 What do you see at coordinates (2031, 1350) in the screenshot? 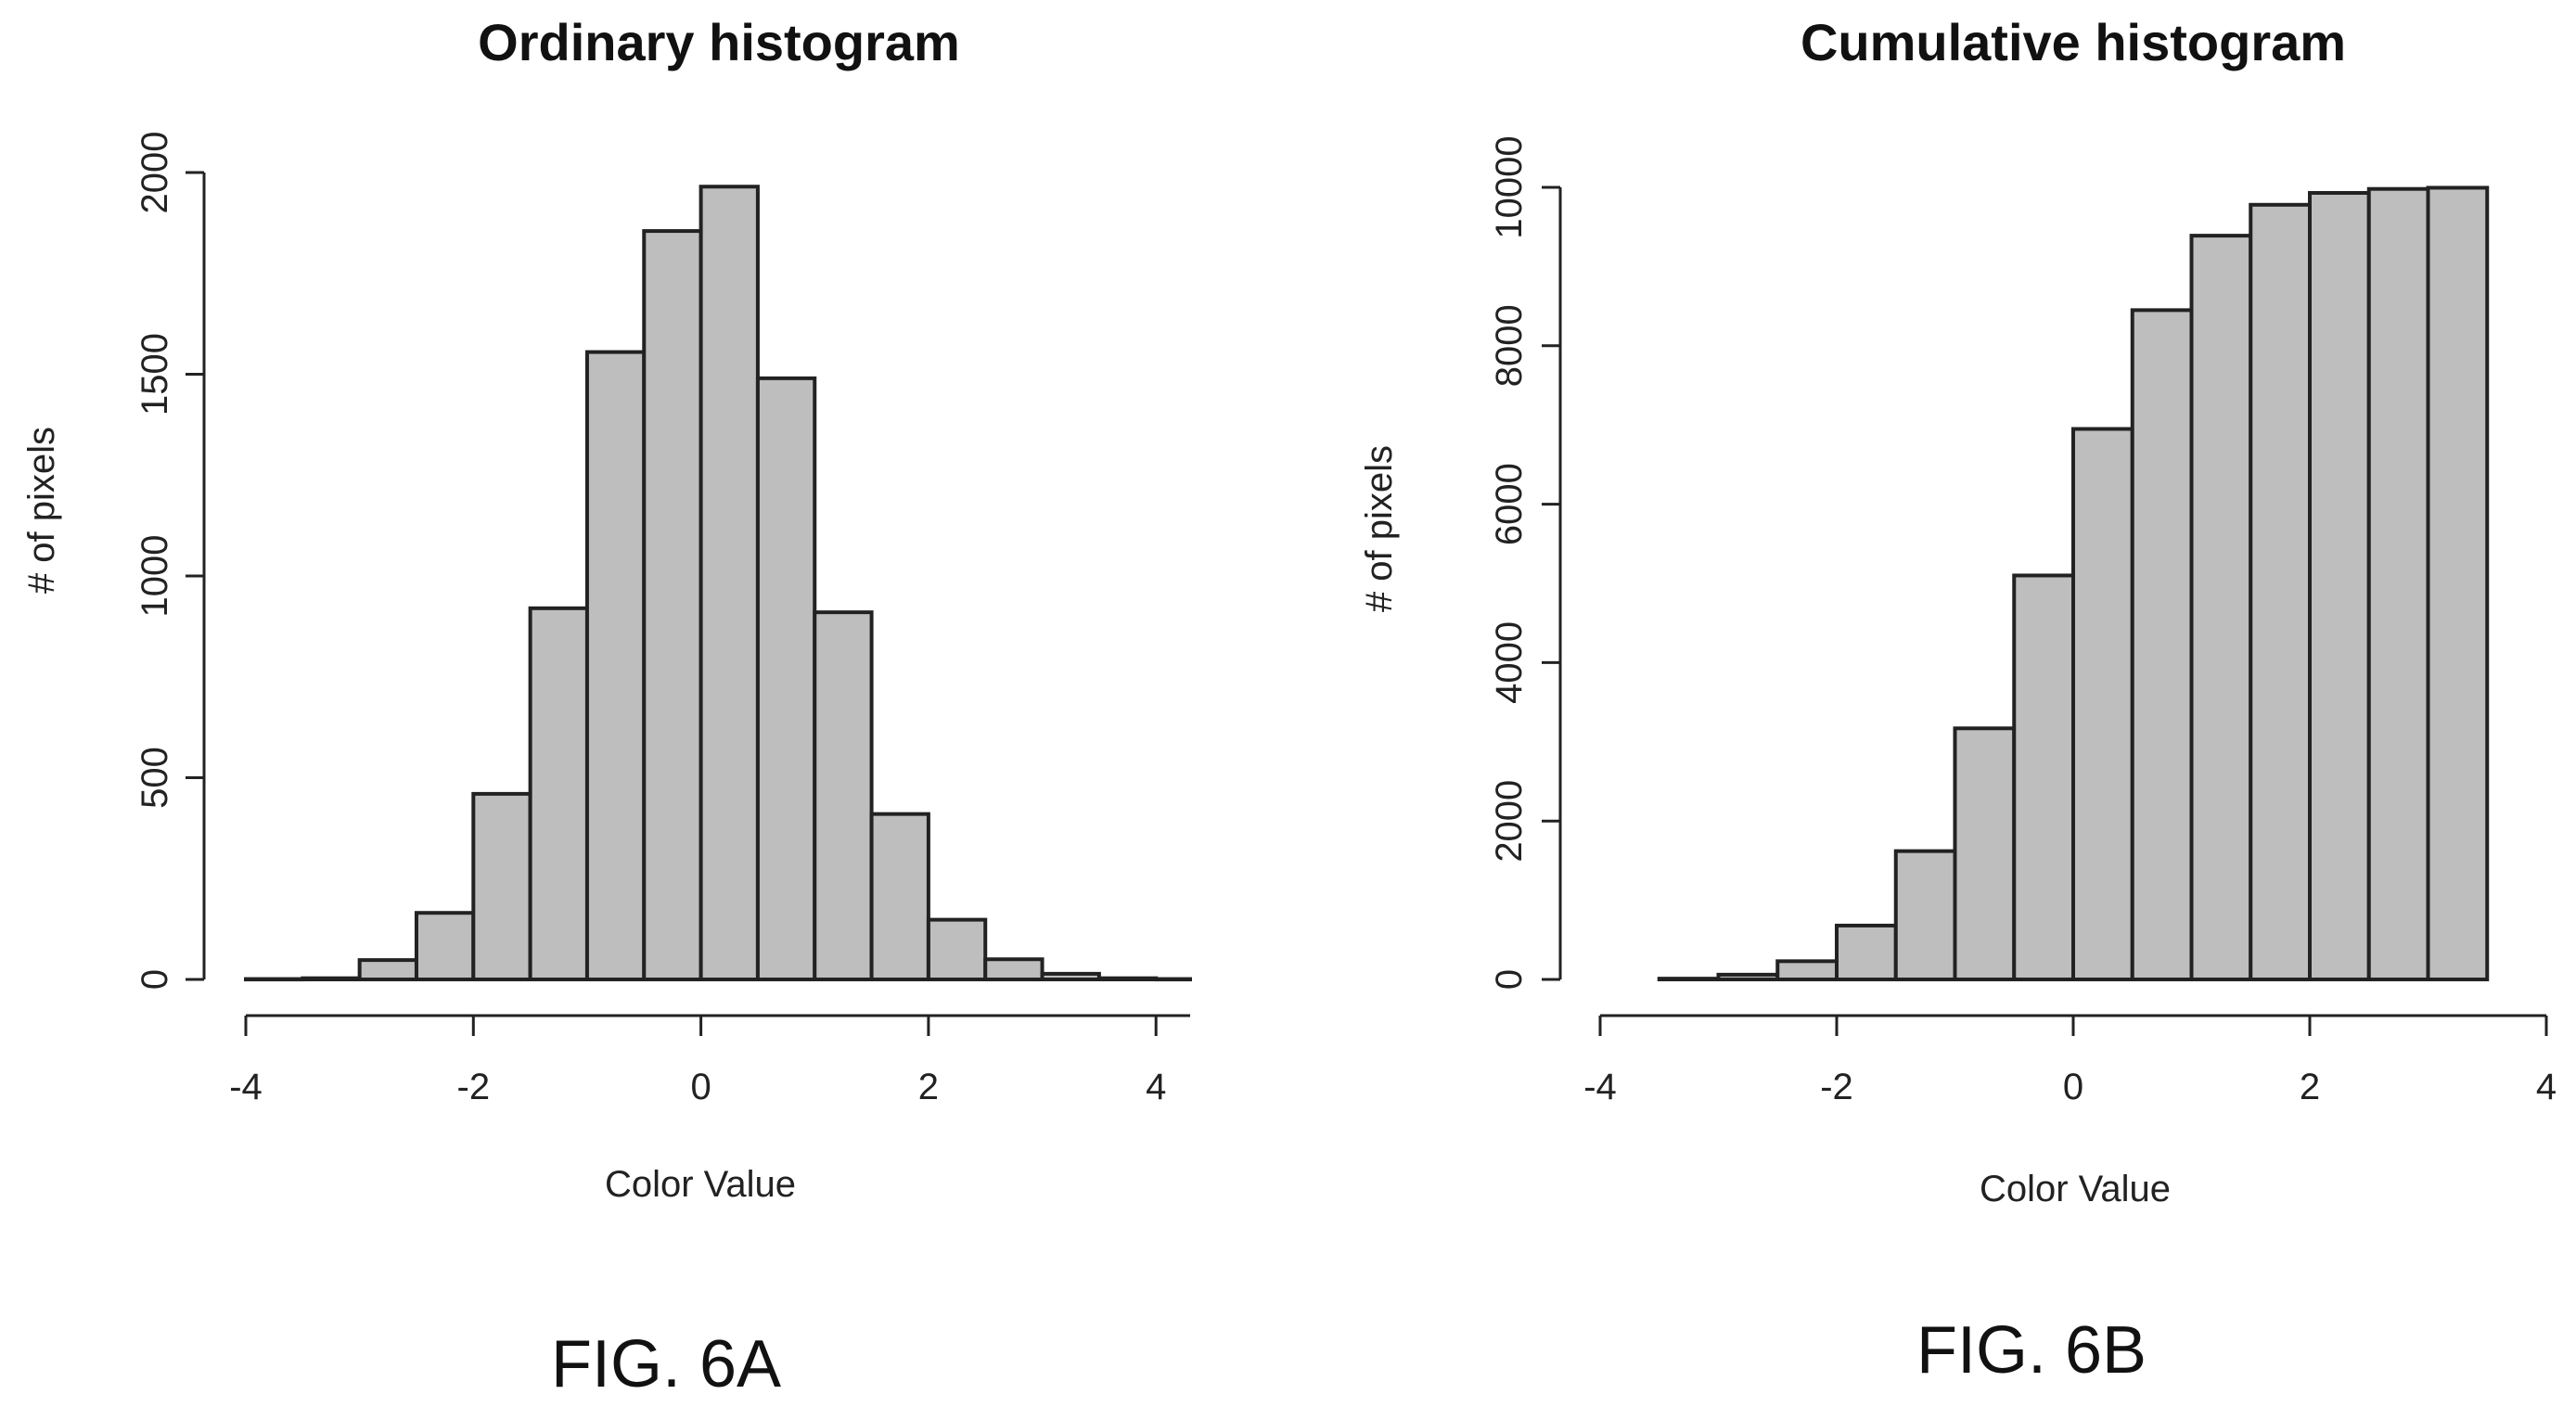
I see `figure-label-6b: FIG. 6B` at bounding box center [2031, 1350].